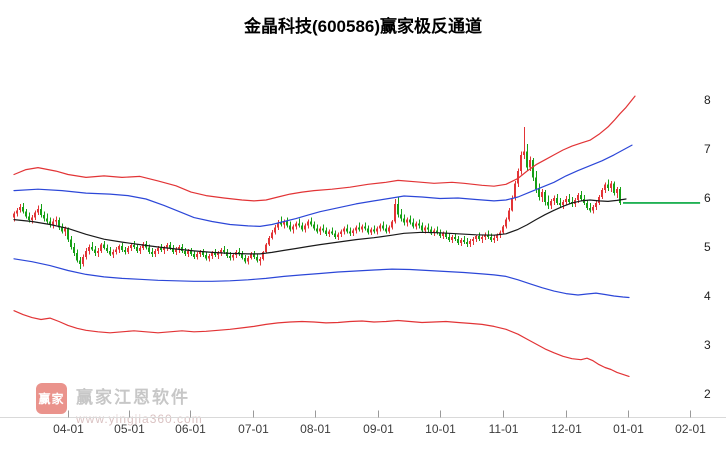 The height and width of the screenshot is (450, 726). I want to click on x-tick-label: 01-01, so click(628, 429).